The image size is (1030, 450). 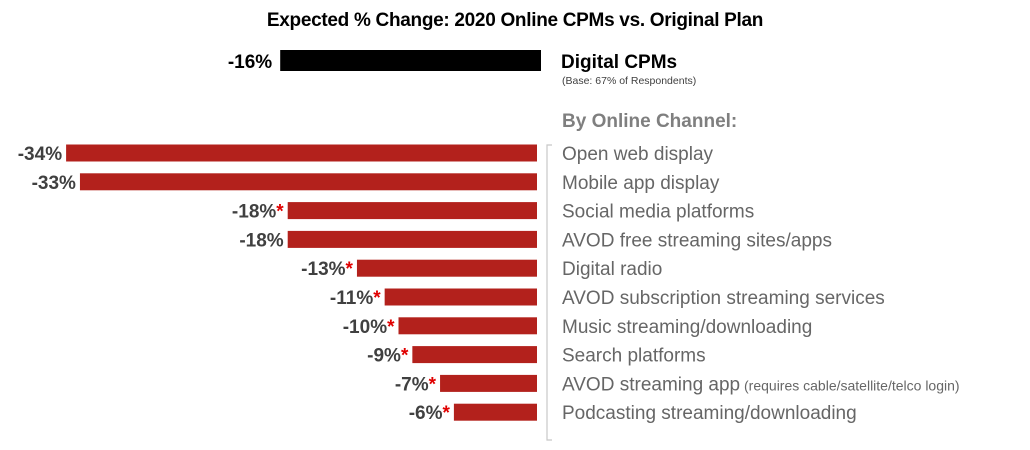 What do you see at coordinates (40, 154) in the screenshot?
I see `value-label: -34%` at bounding box center [40, 154].